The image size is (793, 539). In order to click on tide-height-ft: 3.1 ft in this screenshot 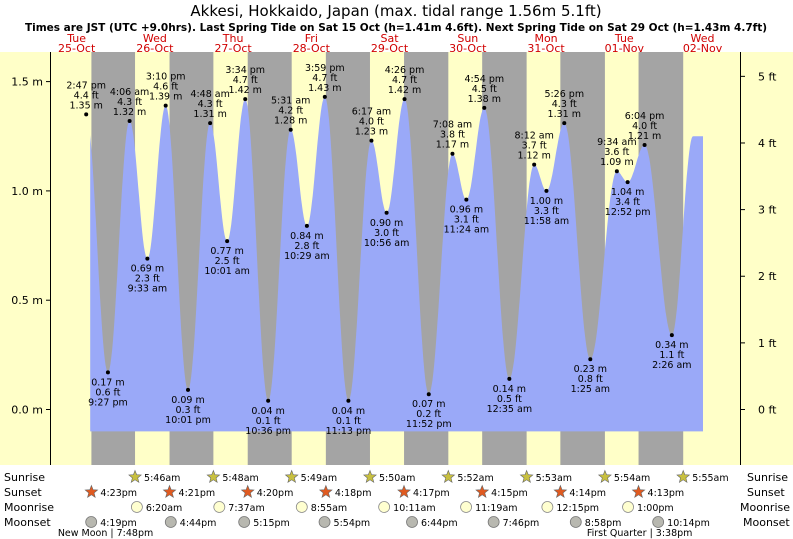, I will do `click(466, 220)`.